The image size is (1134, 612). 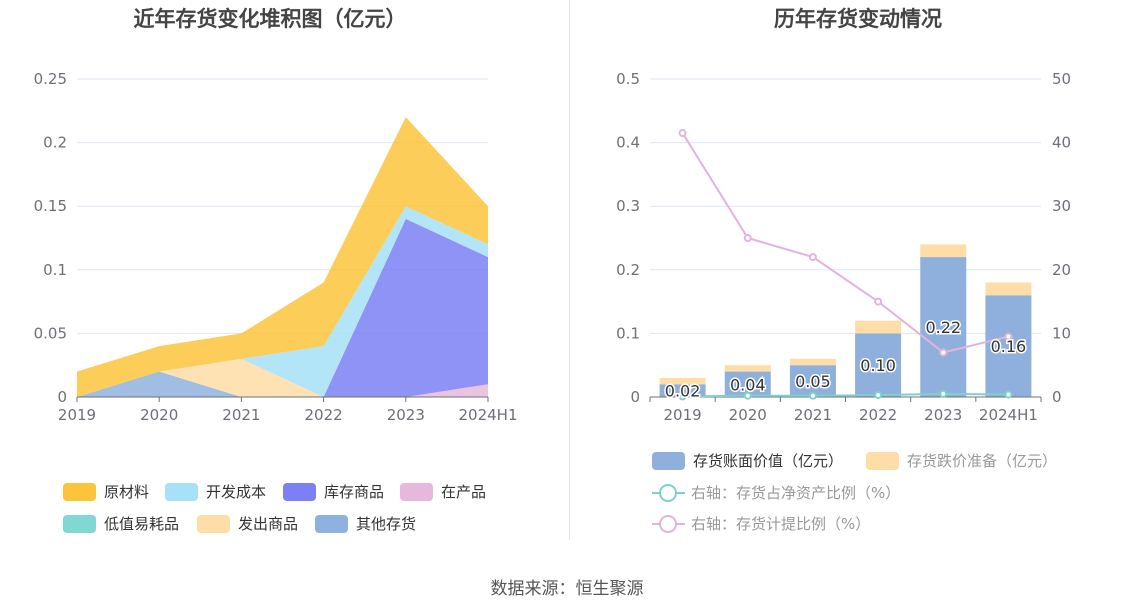 I want to click on y-tick-label: 0.15, so click(x=50, y=206).